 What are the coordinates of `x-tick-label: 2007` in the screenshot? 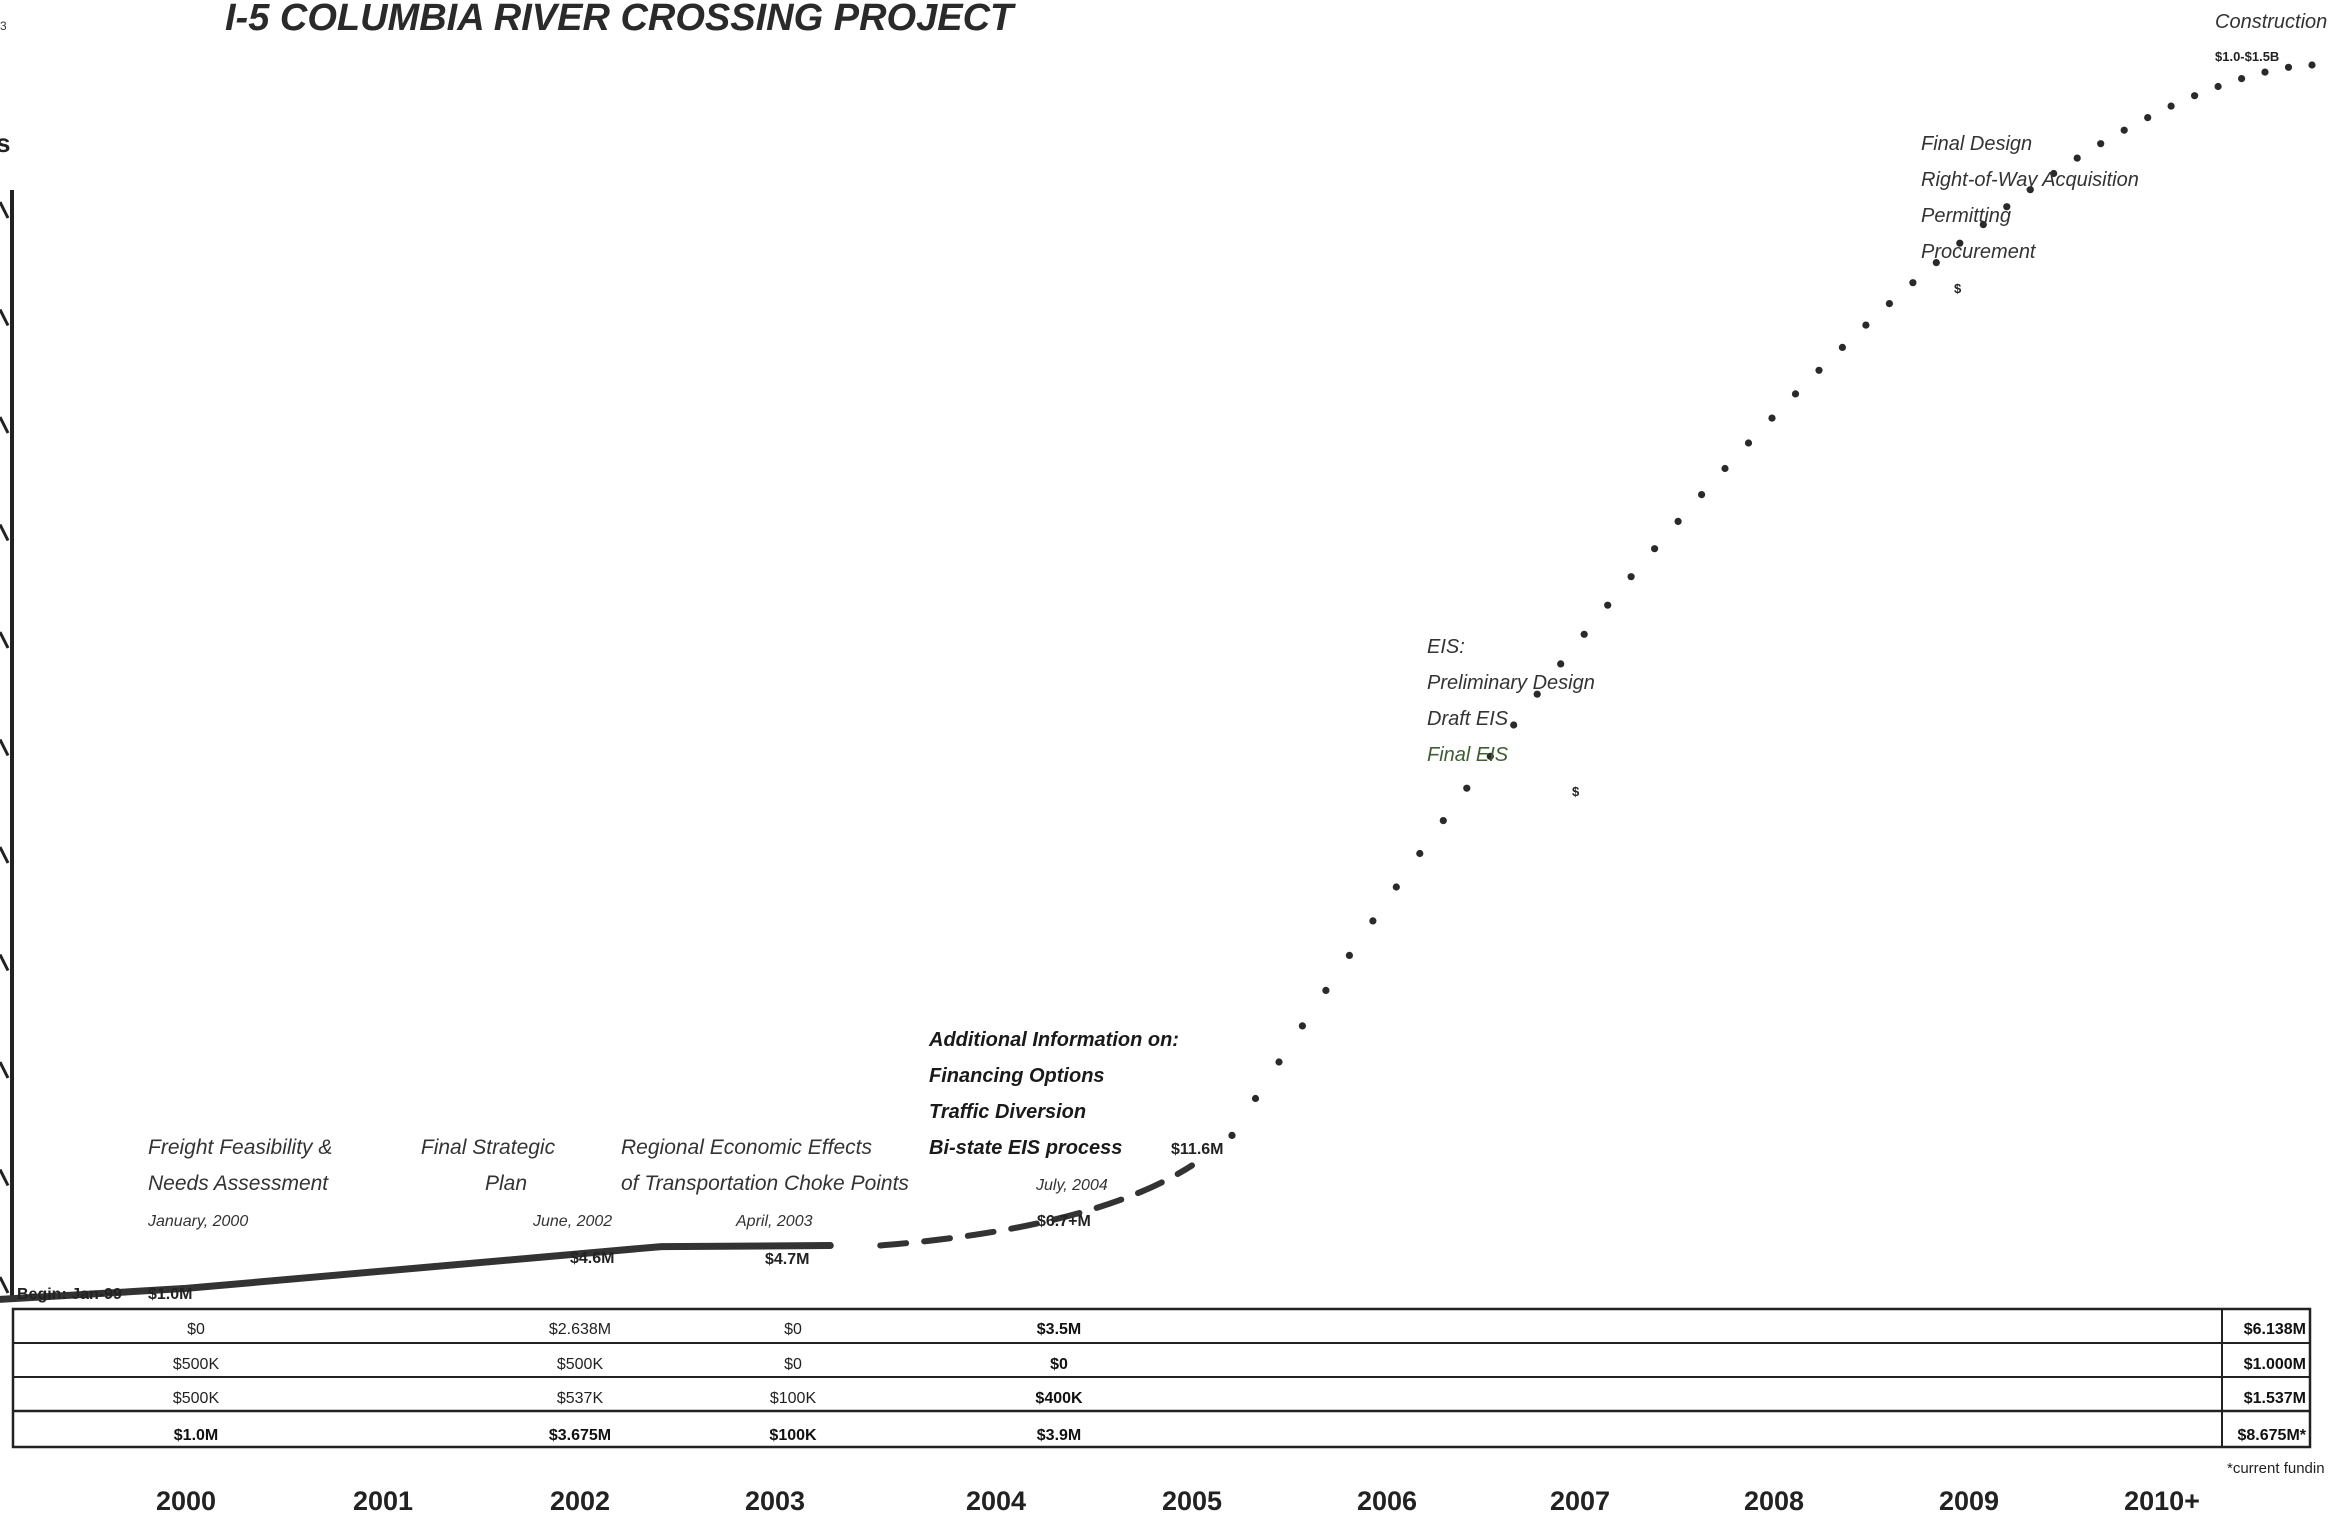 It's located at (1580, 1500).